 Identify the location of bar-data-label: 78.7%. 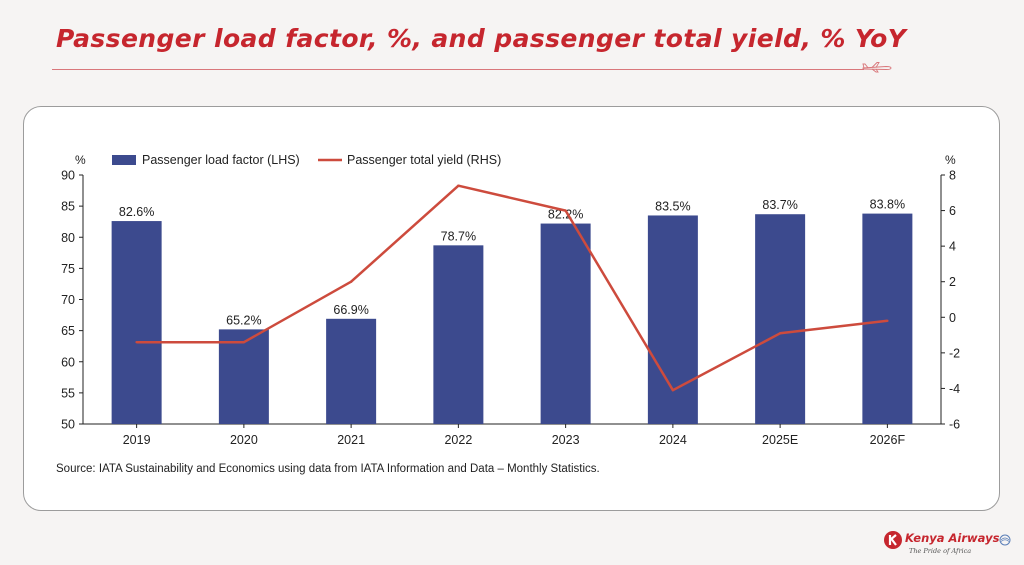
(458, 236).